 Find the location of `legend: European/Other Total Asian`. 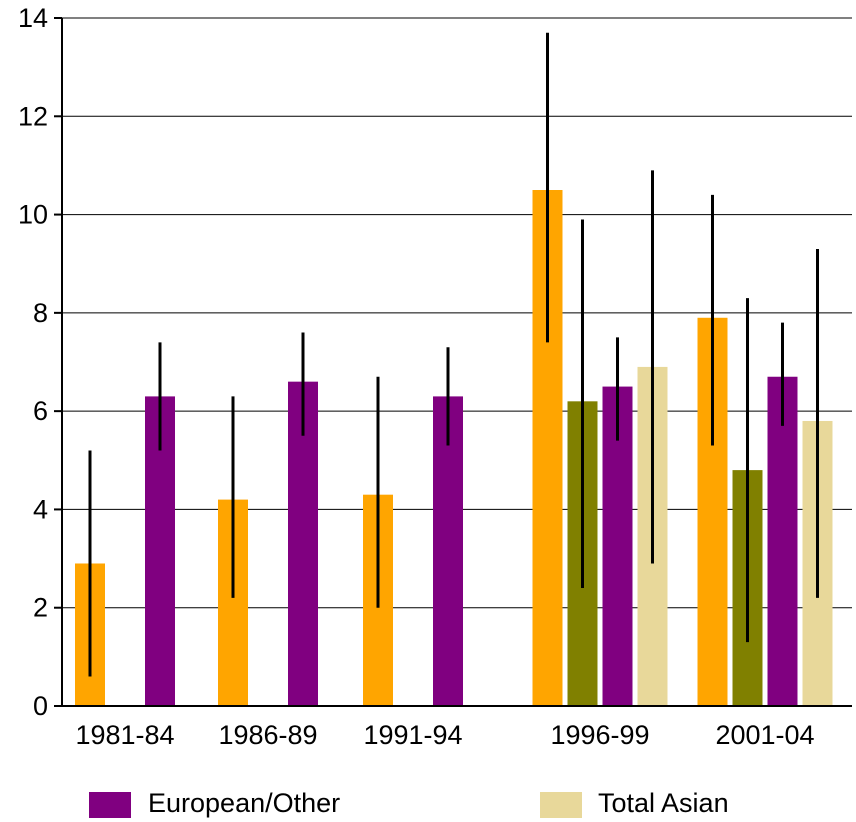

legend: European/Other Total Asian is located at coordinates (409, 803).